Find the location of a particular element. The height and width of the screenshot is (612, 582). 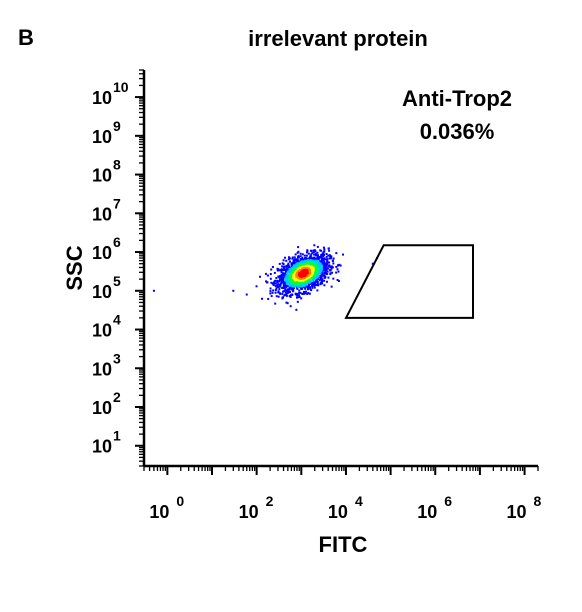

gate-percent-label: 0.036% is located at coordinates (457, 131).